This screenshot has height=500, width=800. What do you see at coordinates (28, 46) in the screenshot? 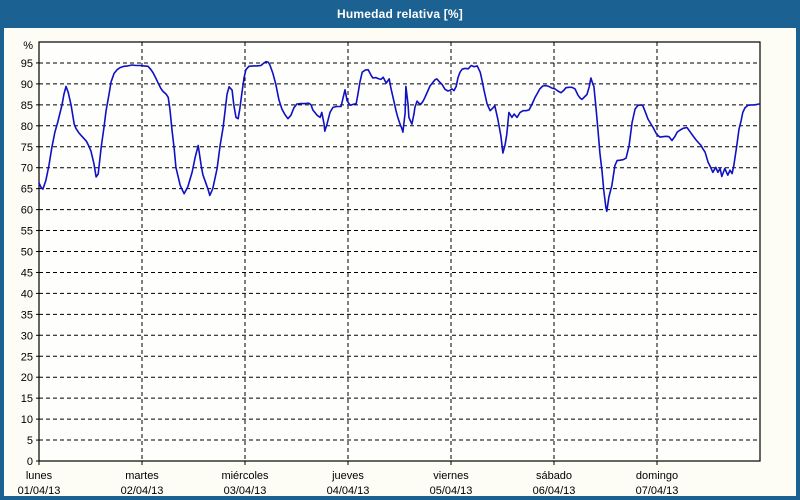
I see `y-axis-unit-label: %` at bounding box center [28, 46].